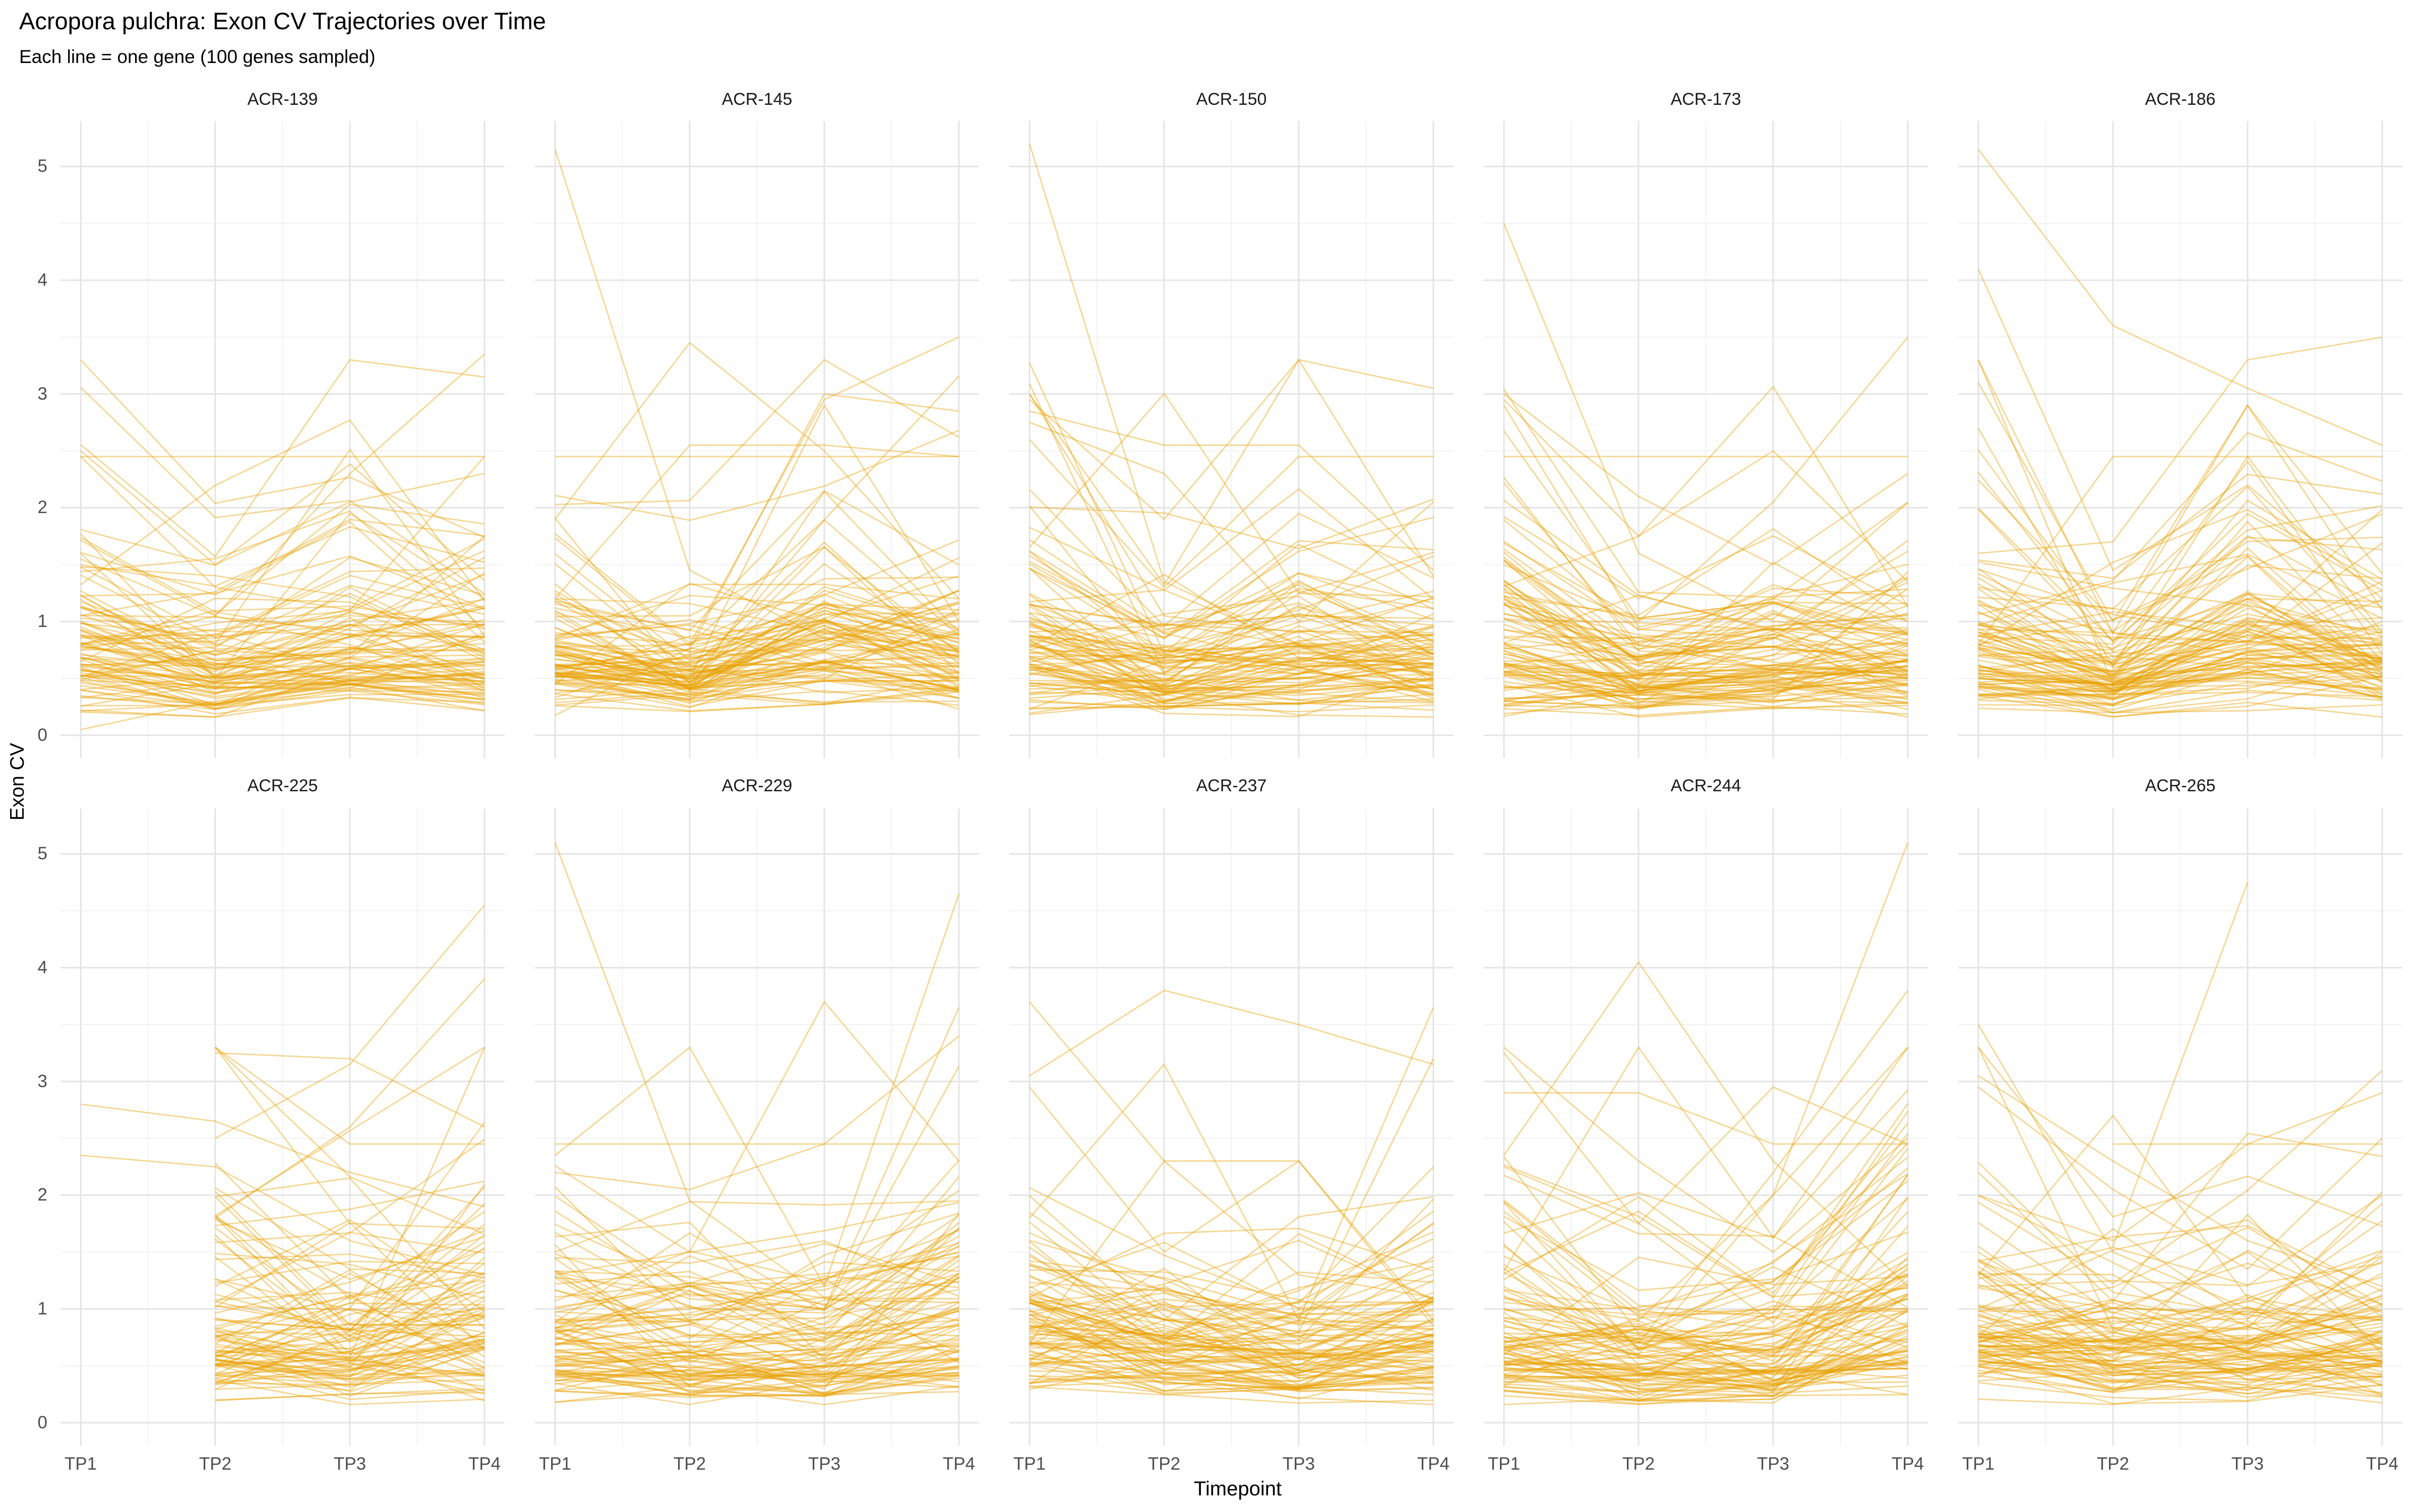  I want to click on y-tick-label: 1, so click(42, 621).